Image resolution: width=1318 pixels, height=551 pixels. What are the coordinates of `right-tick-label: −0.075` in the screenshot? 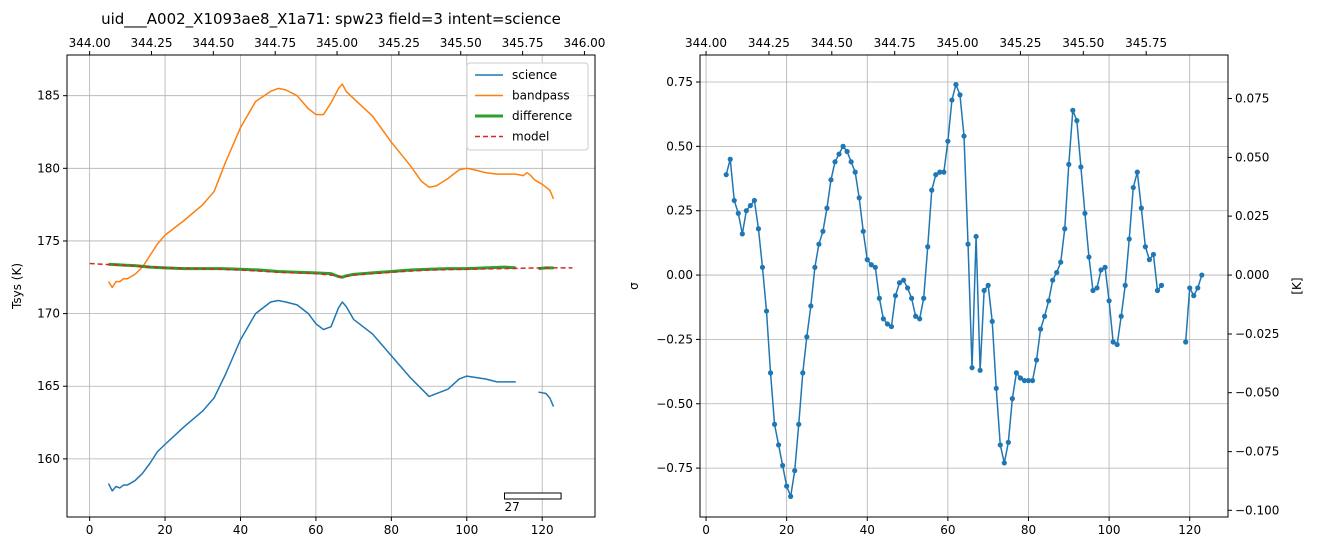 It's located at (1257, 452).